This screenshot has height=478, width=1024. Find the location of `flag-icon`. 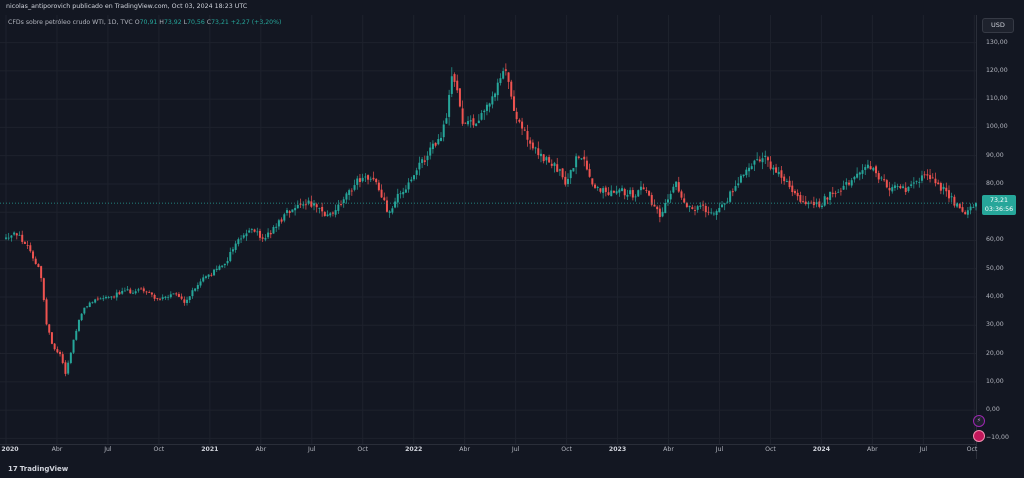

flag-icon is located at coordinates (979, 436).